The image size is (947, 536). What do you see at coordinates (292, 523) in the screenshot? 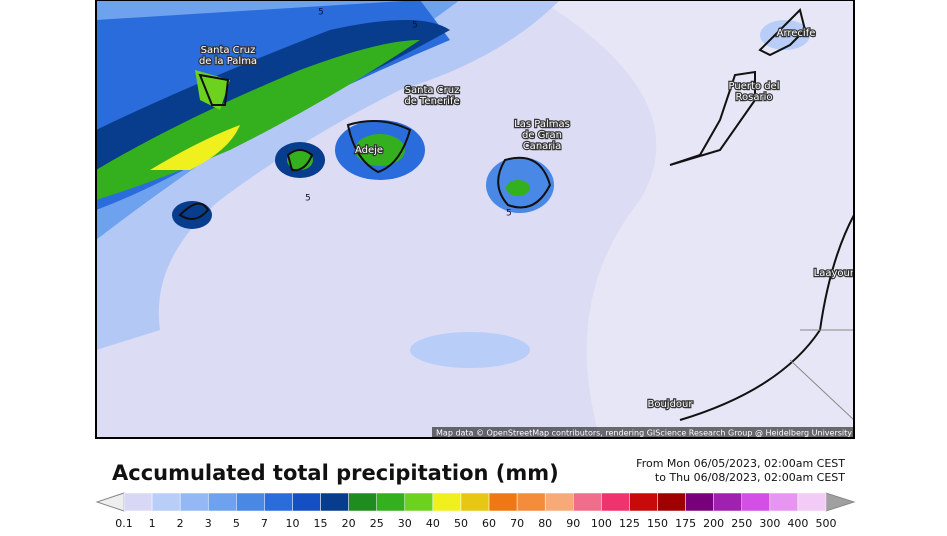
I see `legend-label: 10` at bounding box center [292, 523].